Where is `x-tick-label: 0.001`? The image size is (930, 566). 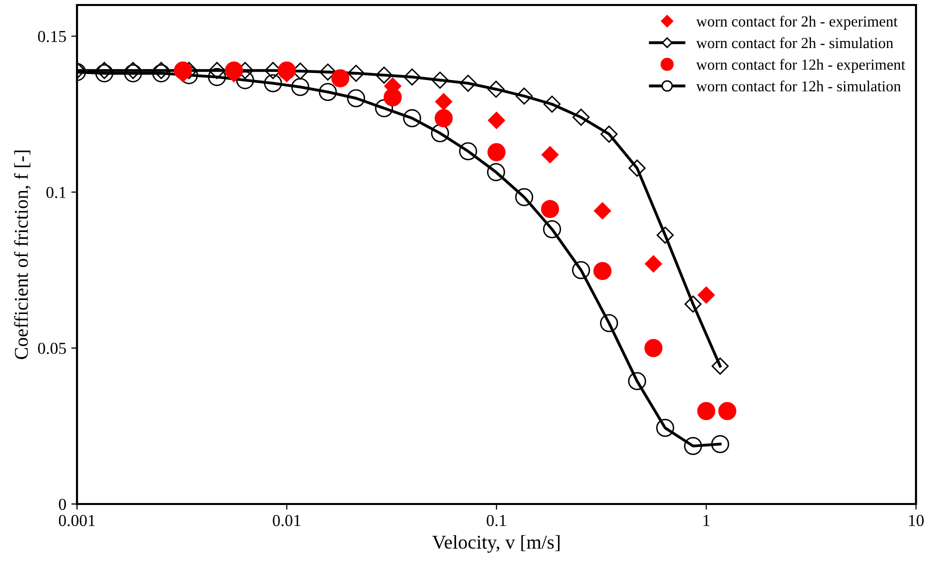 x-tick-label: 0.001 is located at coordinates (76, 520).